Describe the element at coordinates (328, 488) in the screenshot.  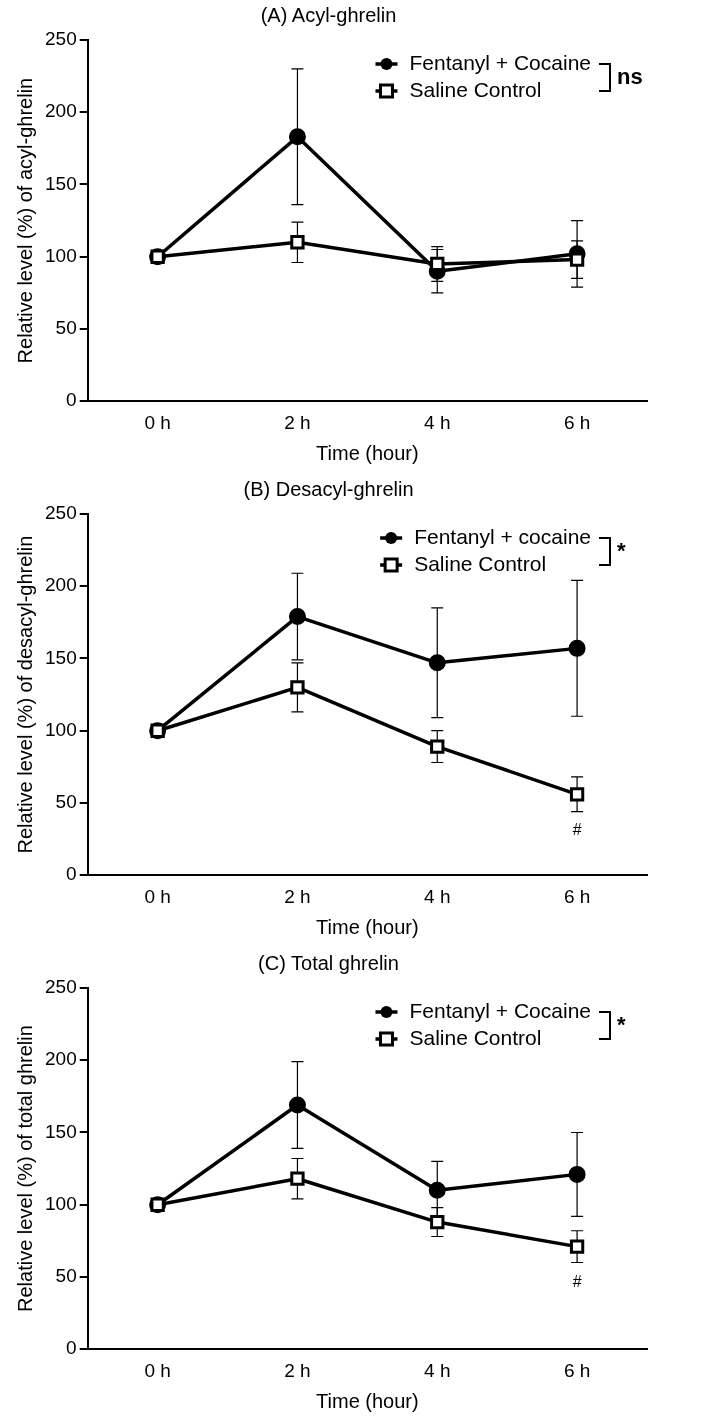
I see `chart-title: (B) Desacyl-ghrelin` at that location.